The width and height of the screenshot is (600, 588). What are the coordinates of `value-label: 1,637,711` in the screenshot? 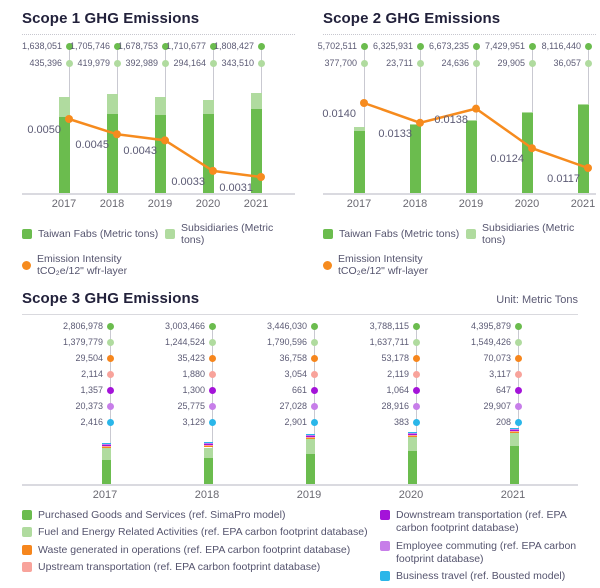 It's located at (389, 342).